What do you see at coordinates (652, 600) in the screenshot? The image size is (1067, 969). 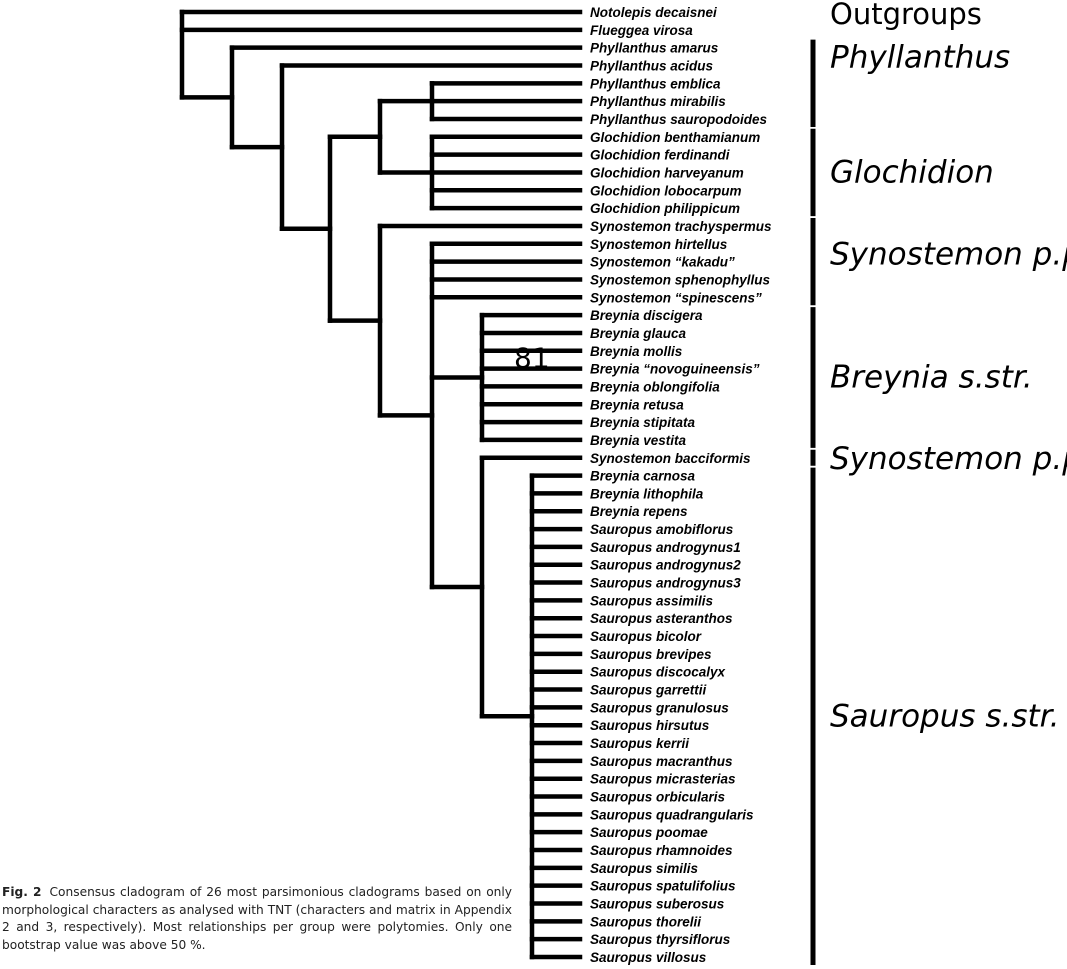 I see `taxon-label: Sauropus assimilis` at bounding box center [652, 600].